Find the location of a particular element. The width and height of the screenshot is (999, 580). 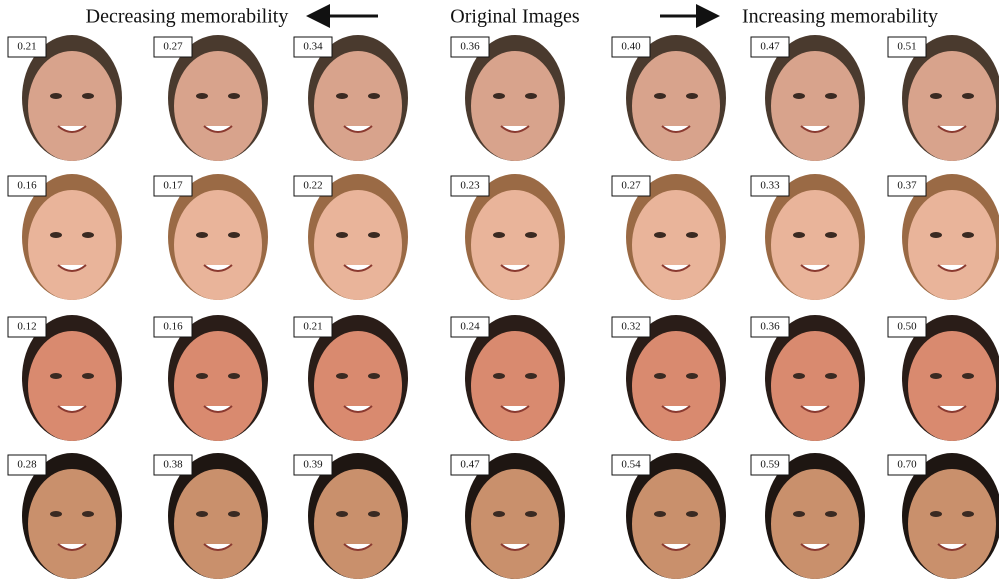

score-label: 0.54 is located at coordinates (631, 465).